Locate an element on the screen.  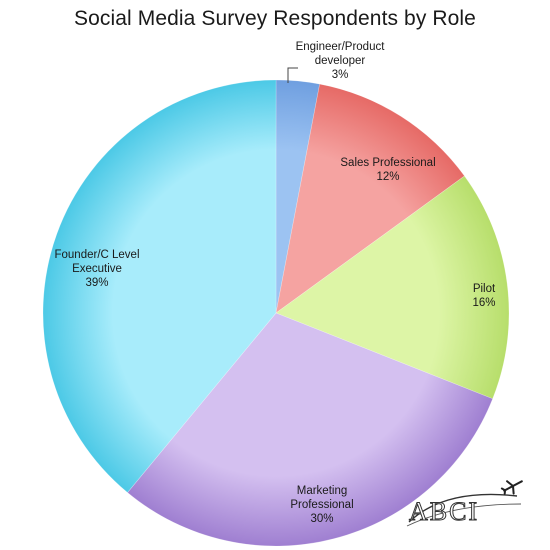
logo-swoosh is located at coordinates (463, 508).